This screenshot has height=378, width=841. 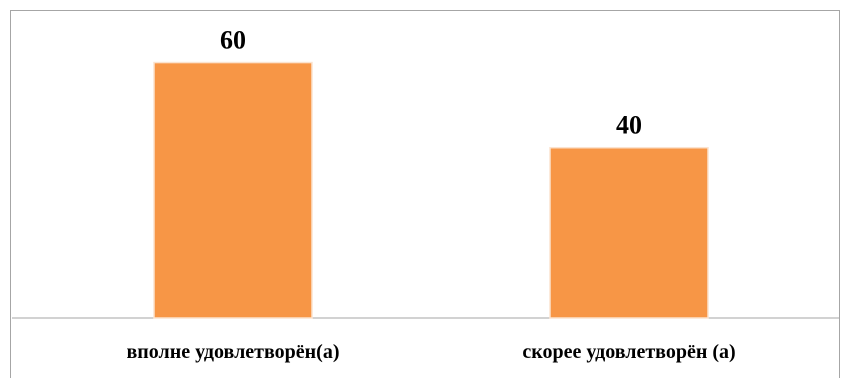 I want to click on category-label-2: скорее удовлетворён (а), so click(x=628, y=352).